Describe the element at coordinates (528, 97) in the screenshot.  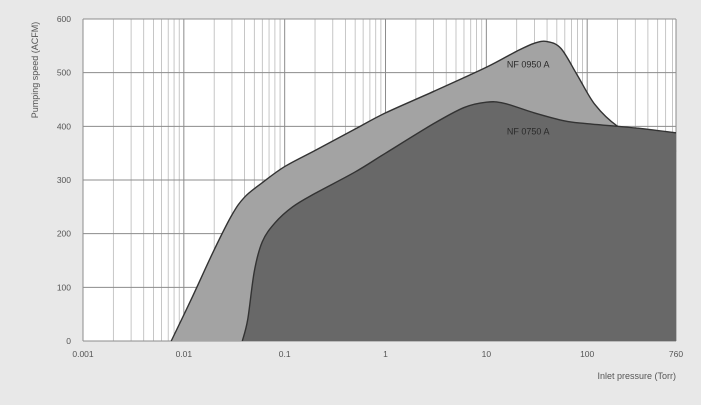
I see `series-labels: NF 0950 A NF 0750 A` at that location.